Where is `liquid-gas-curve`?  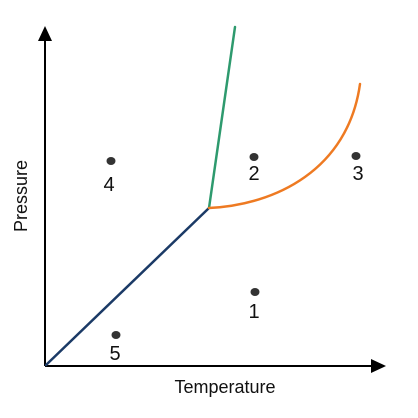 liquid-gas-curve is located at coordinates (284, 146).